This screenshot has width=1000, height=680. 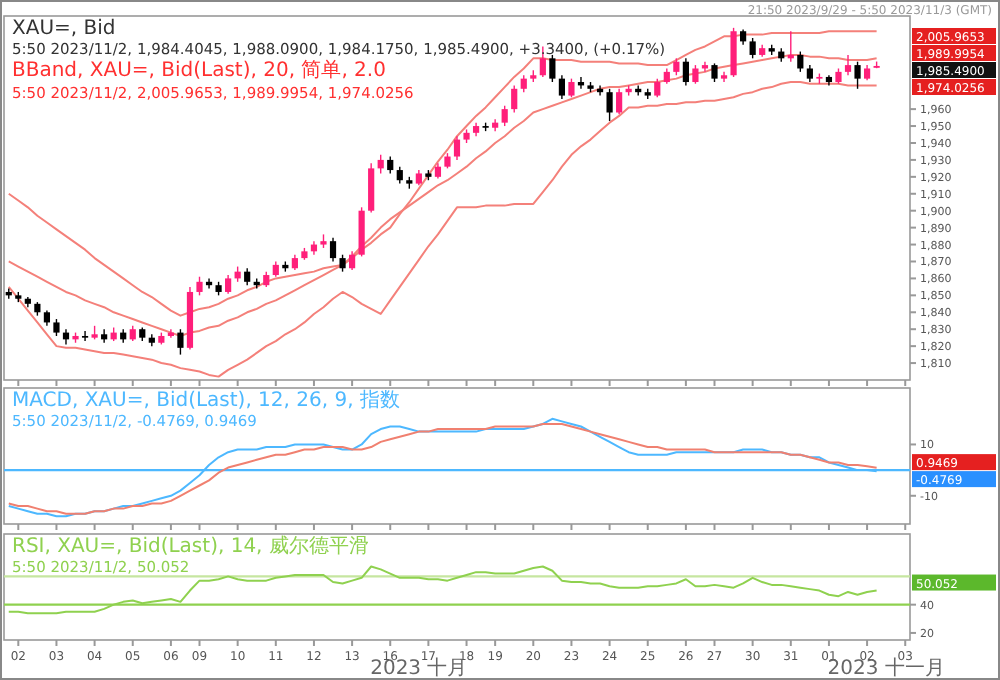 I want to click on annotation: BBand, XAU=, Bid(Last), 20, 简单, 2.0, so click(x=199, y=70).